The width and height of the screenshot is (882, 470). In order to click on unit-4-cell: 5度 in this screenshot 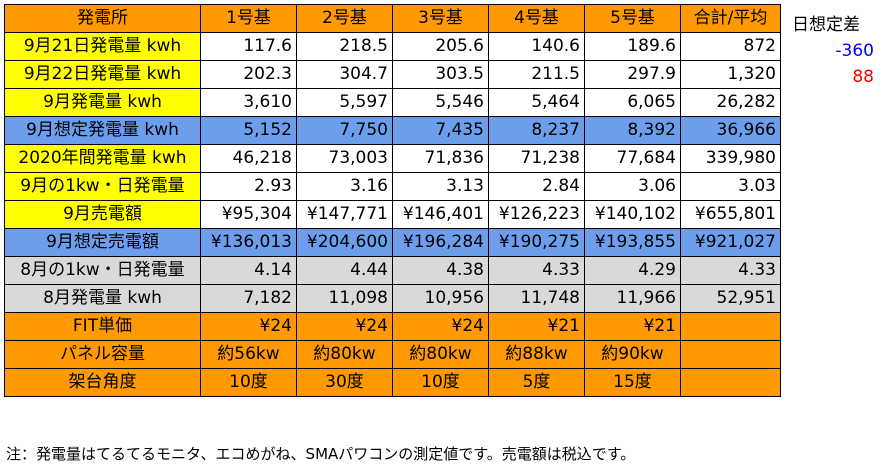, I will do `click(536, 382)`.